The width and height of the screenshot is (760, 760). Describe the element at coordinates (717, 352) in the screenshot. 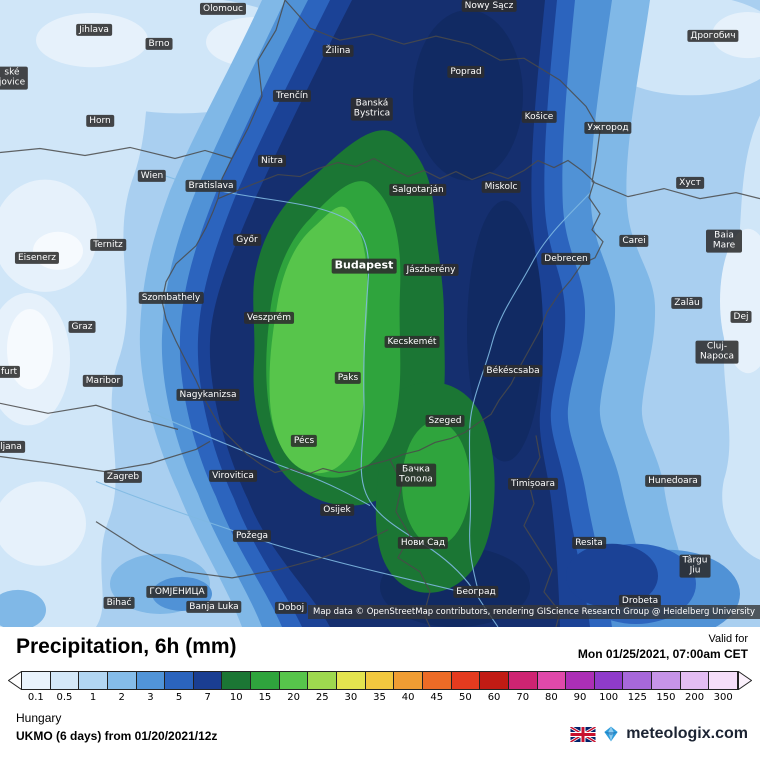

I see `city-label: Cluj-Napoca` at that location.